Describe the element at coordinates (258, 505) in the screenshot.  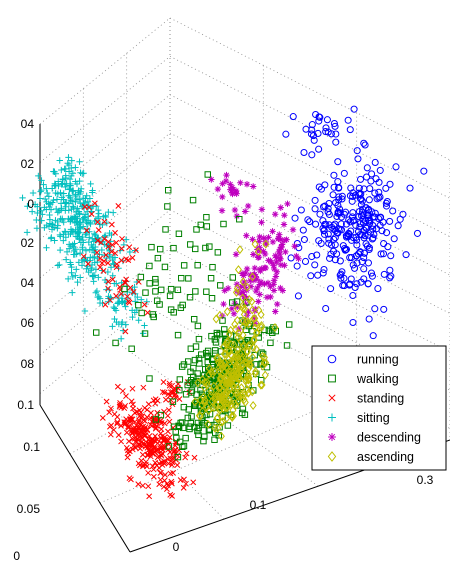
I see `y-tick-label: 0.1` at that location.